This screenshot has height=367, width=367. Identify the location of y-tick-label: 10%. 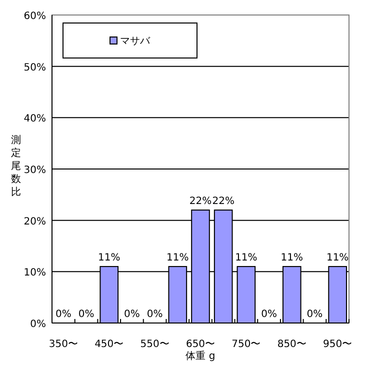
(35, 273).